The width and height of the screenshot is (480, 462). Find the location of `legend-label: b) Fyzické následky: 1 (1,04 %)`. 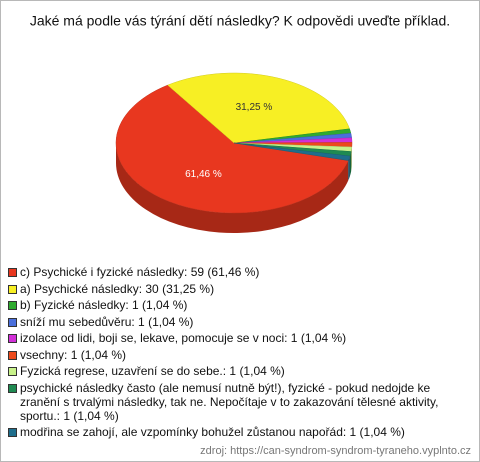

legend-label: b) Fyzické následky: 1 (1,04 %) is located at coordinates (104, 305).